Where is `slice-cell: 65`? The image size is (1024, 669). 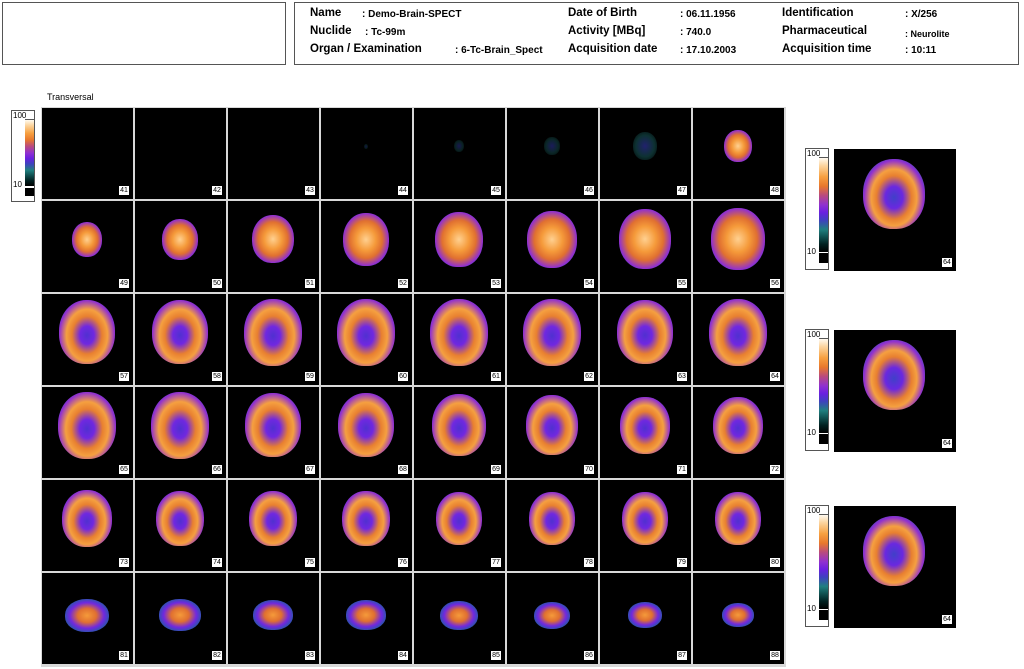
slice-cell: 65 is located at coordinates (87, 432).